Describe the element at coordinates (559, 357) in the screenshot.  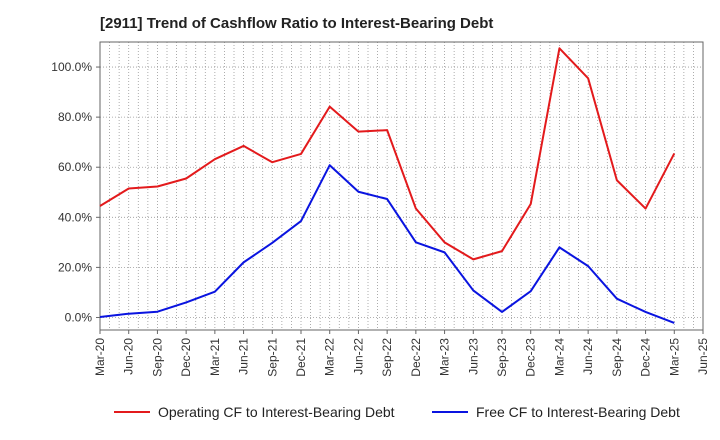
I see `x-tick-label: Mar-24` at that location.